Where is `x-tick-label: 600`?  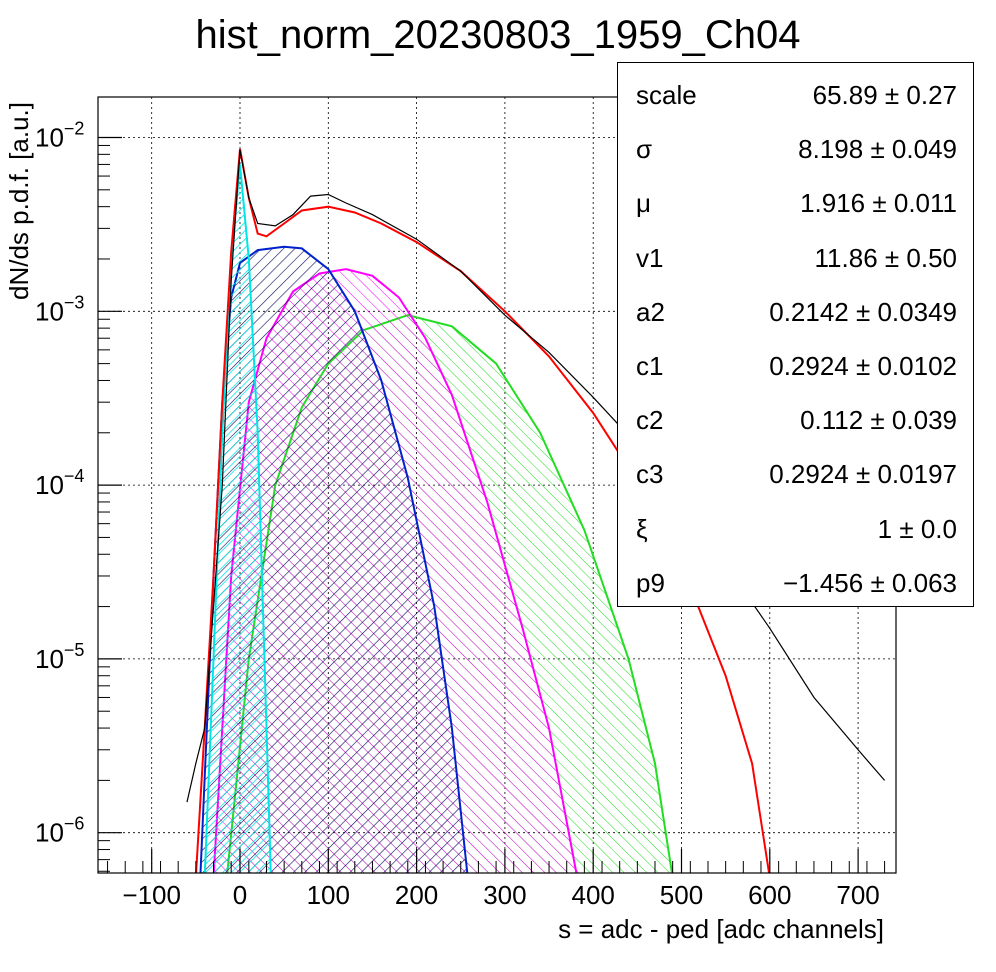 x-tick-label: 600 is located at coordinates (769, 895).